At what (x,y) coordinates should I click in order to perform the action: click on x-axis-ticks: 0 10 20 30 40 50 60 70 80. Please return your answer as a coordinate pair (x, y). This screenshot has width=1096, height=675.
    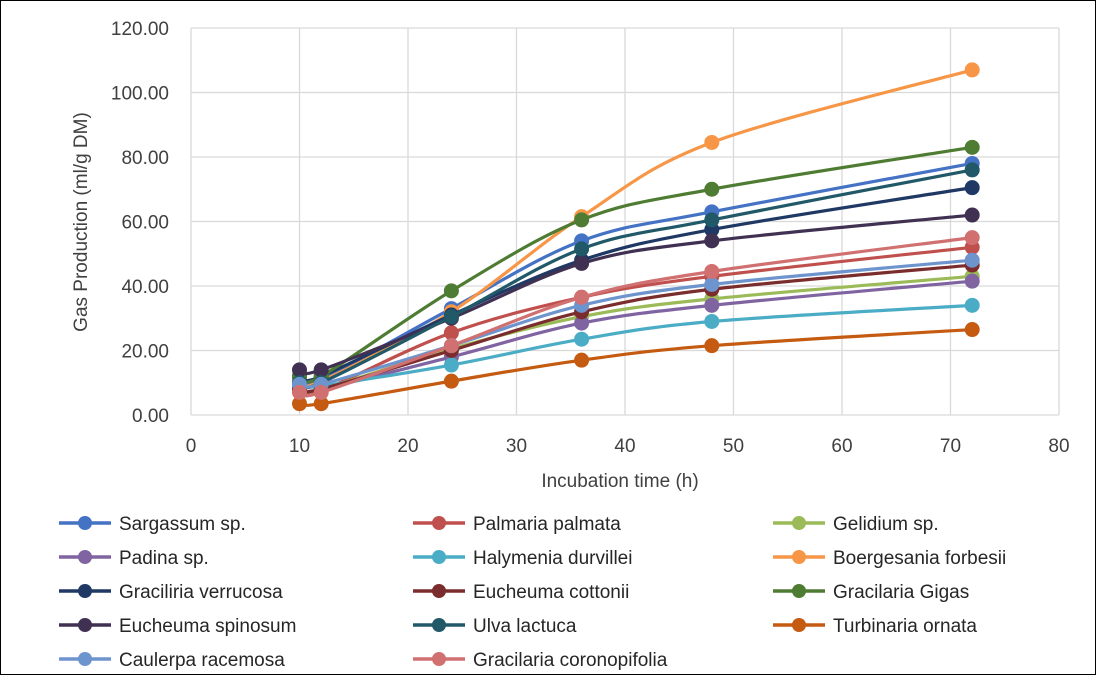
    Looking at the image, I should click on (628, 446).